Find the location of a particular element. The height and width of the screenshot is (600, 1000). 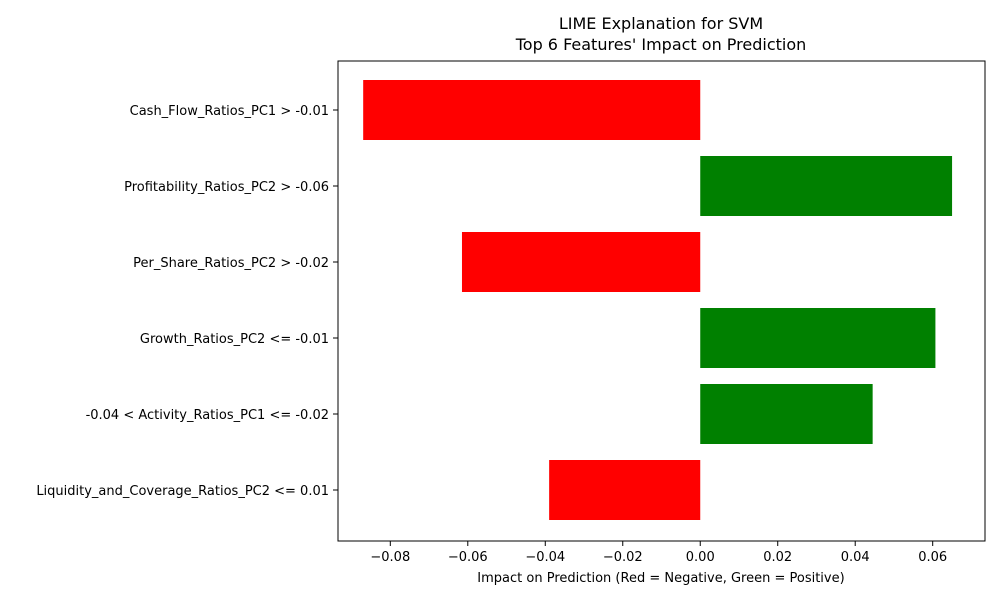

y-tick-label: Growth_Ratios_PC2 <= -0.01 is located at coordinates (234, 339).